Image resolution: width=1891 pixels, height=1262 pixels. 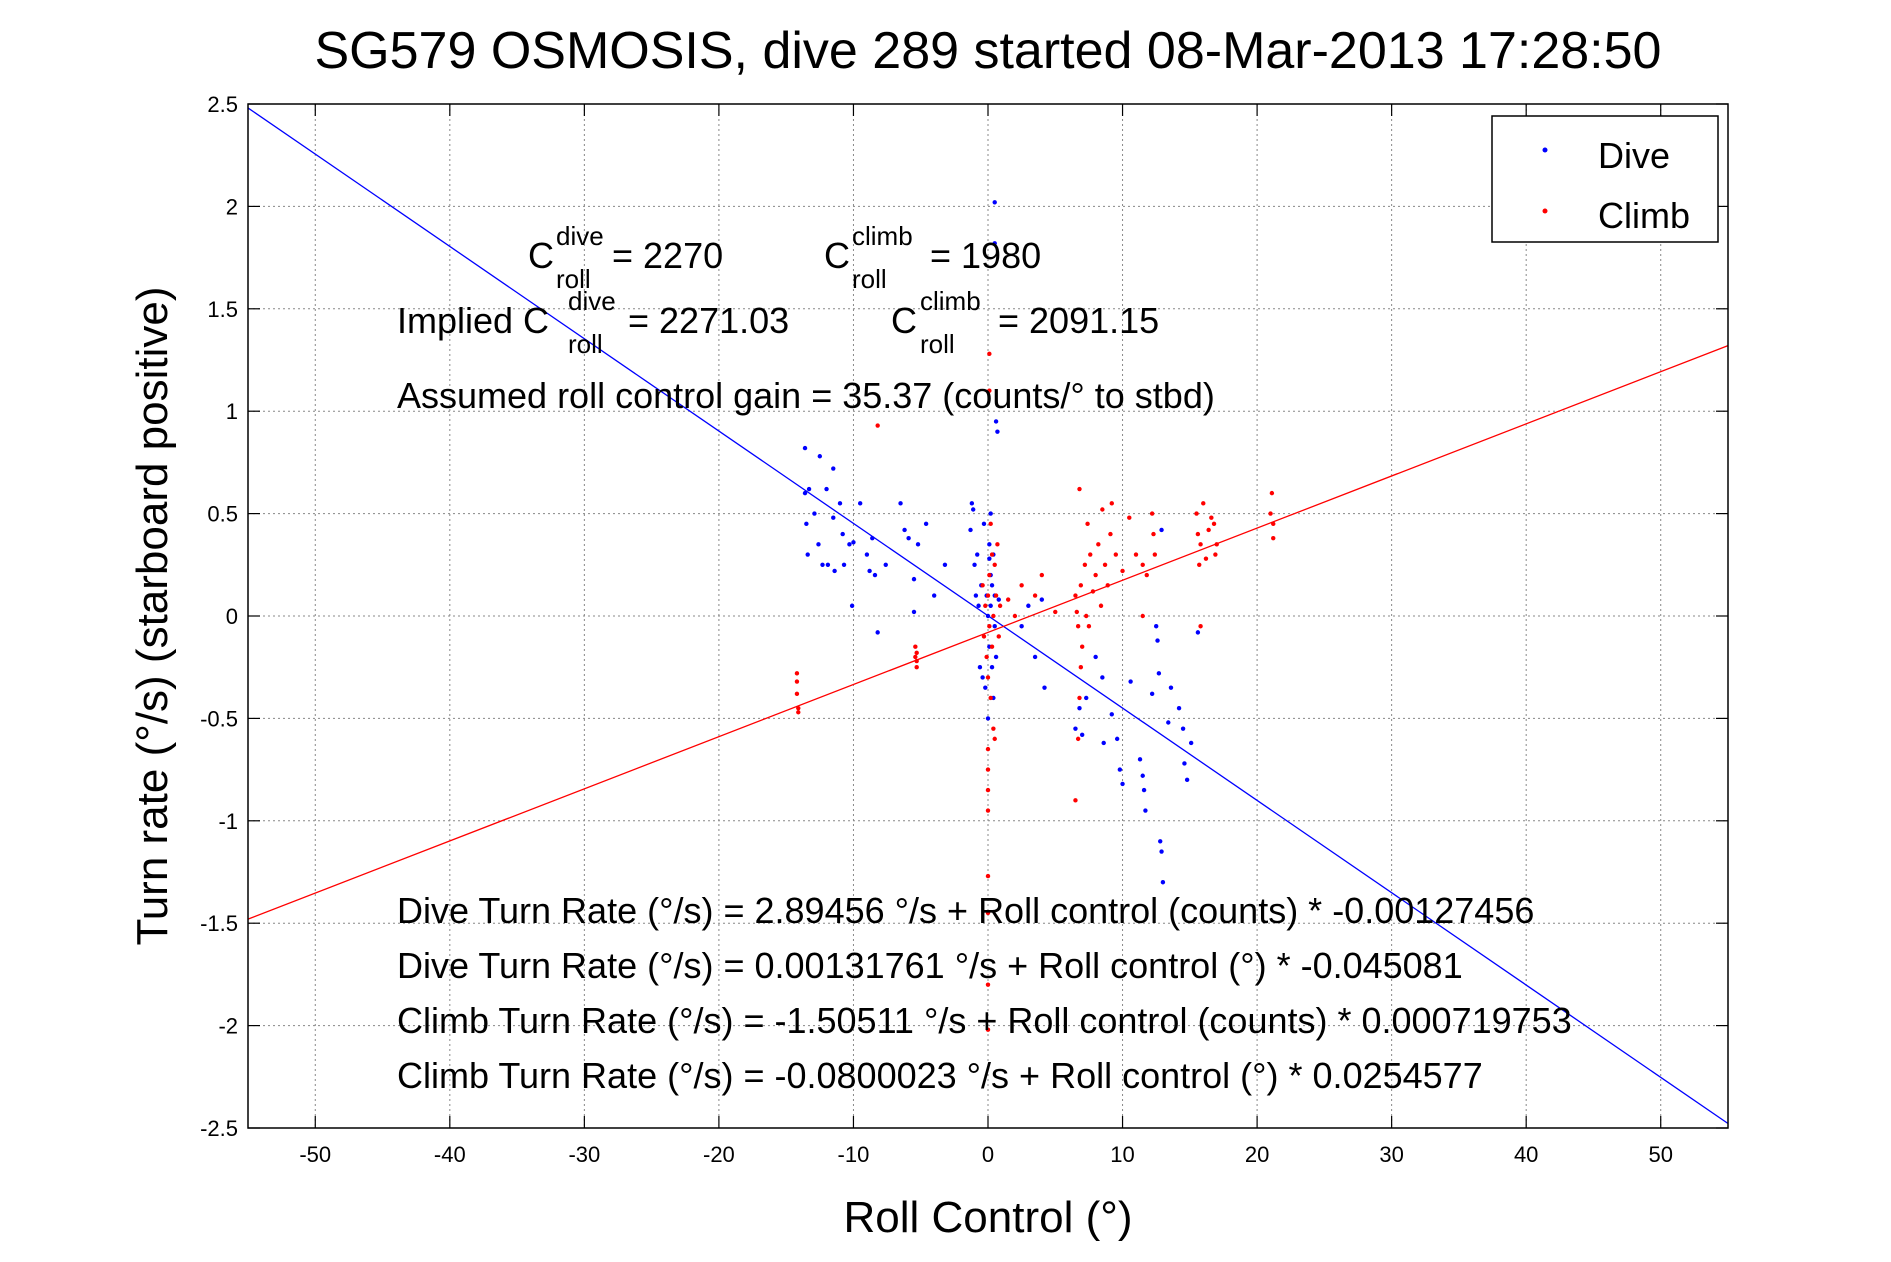 I want to click on c-roll-dive-sub: roll, so click(x=573, y=279).